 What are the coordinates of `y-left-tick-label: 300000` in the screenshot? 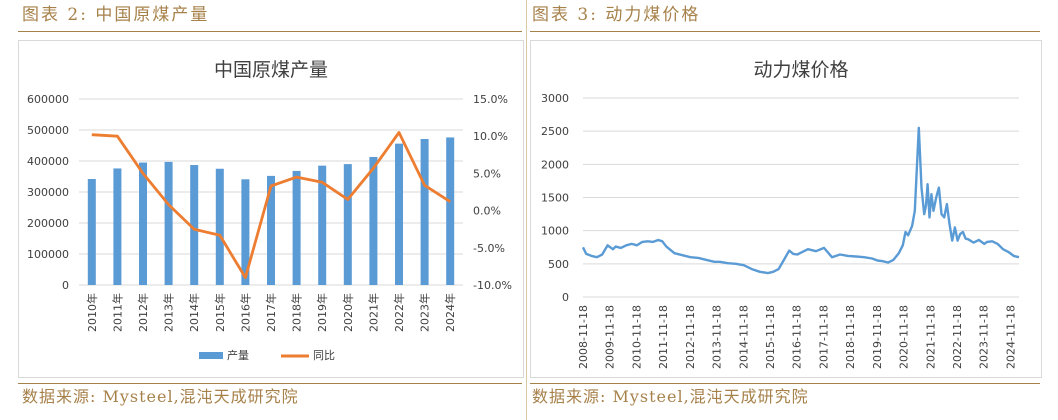 It's located at (48, 192).